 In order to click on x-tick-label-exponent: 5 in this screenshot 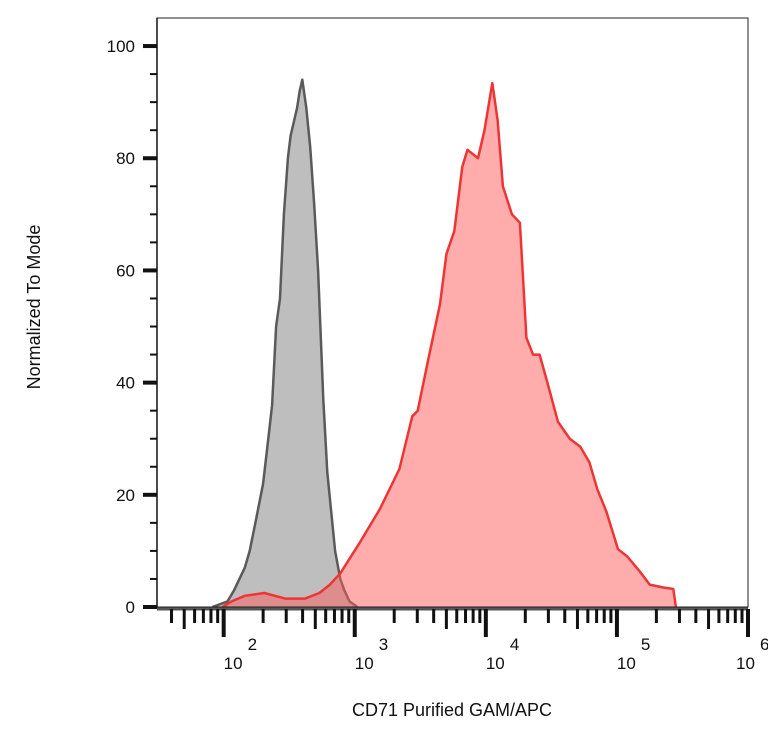, I will do `click(645, 644)`.